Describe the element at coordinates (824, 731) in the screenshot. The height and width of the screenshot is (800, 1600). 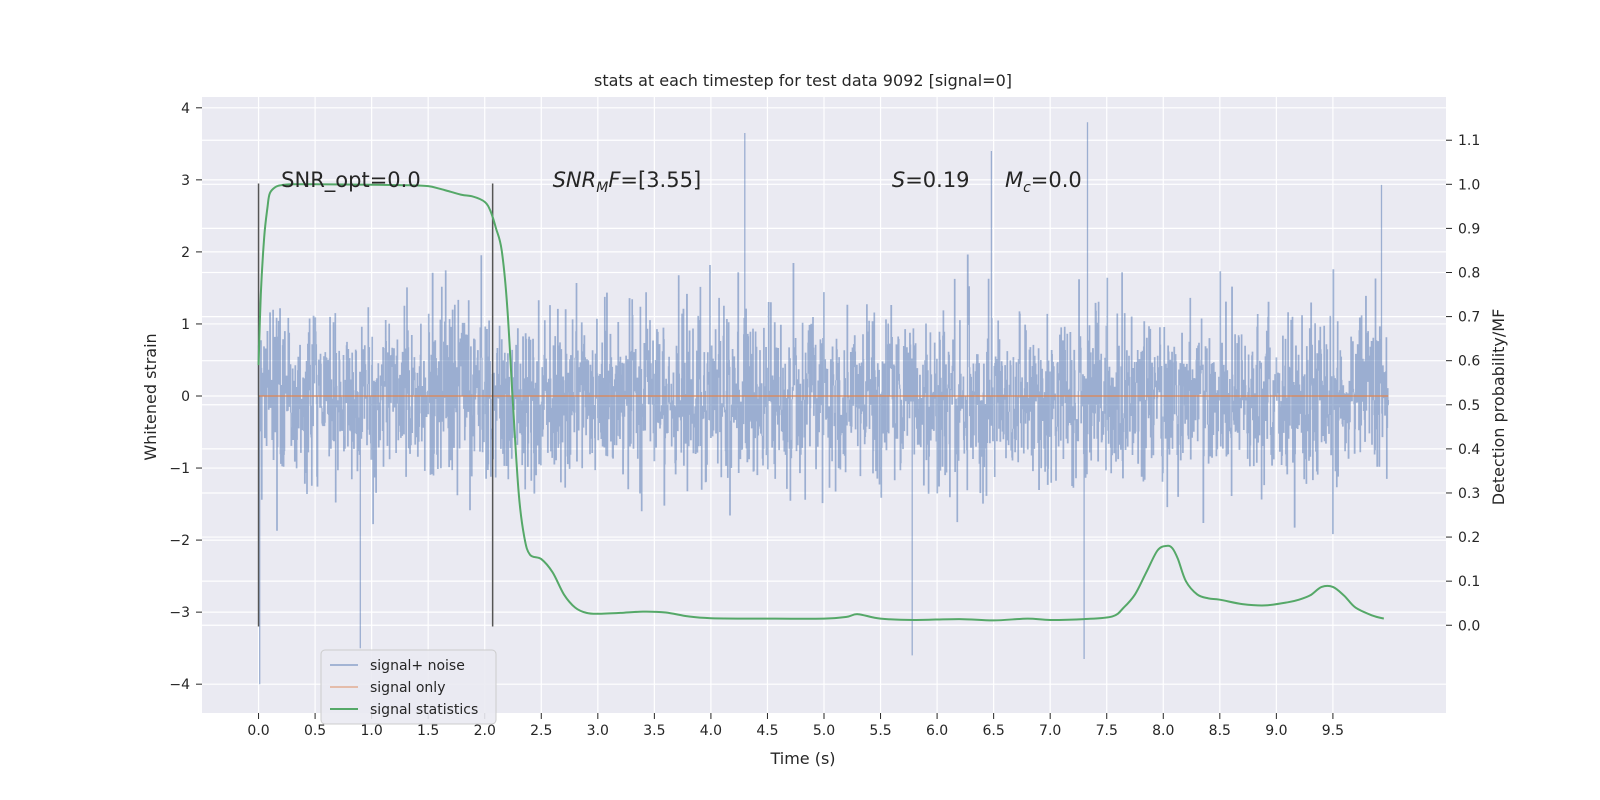
I see `x-tick-label: 5.0` at that location.